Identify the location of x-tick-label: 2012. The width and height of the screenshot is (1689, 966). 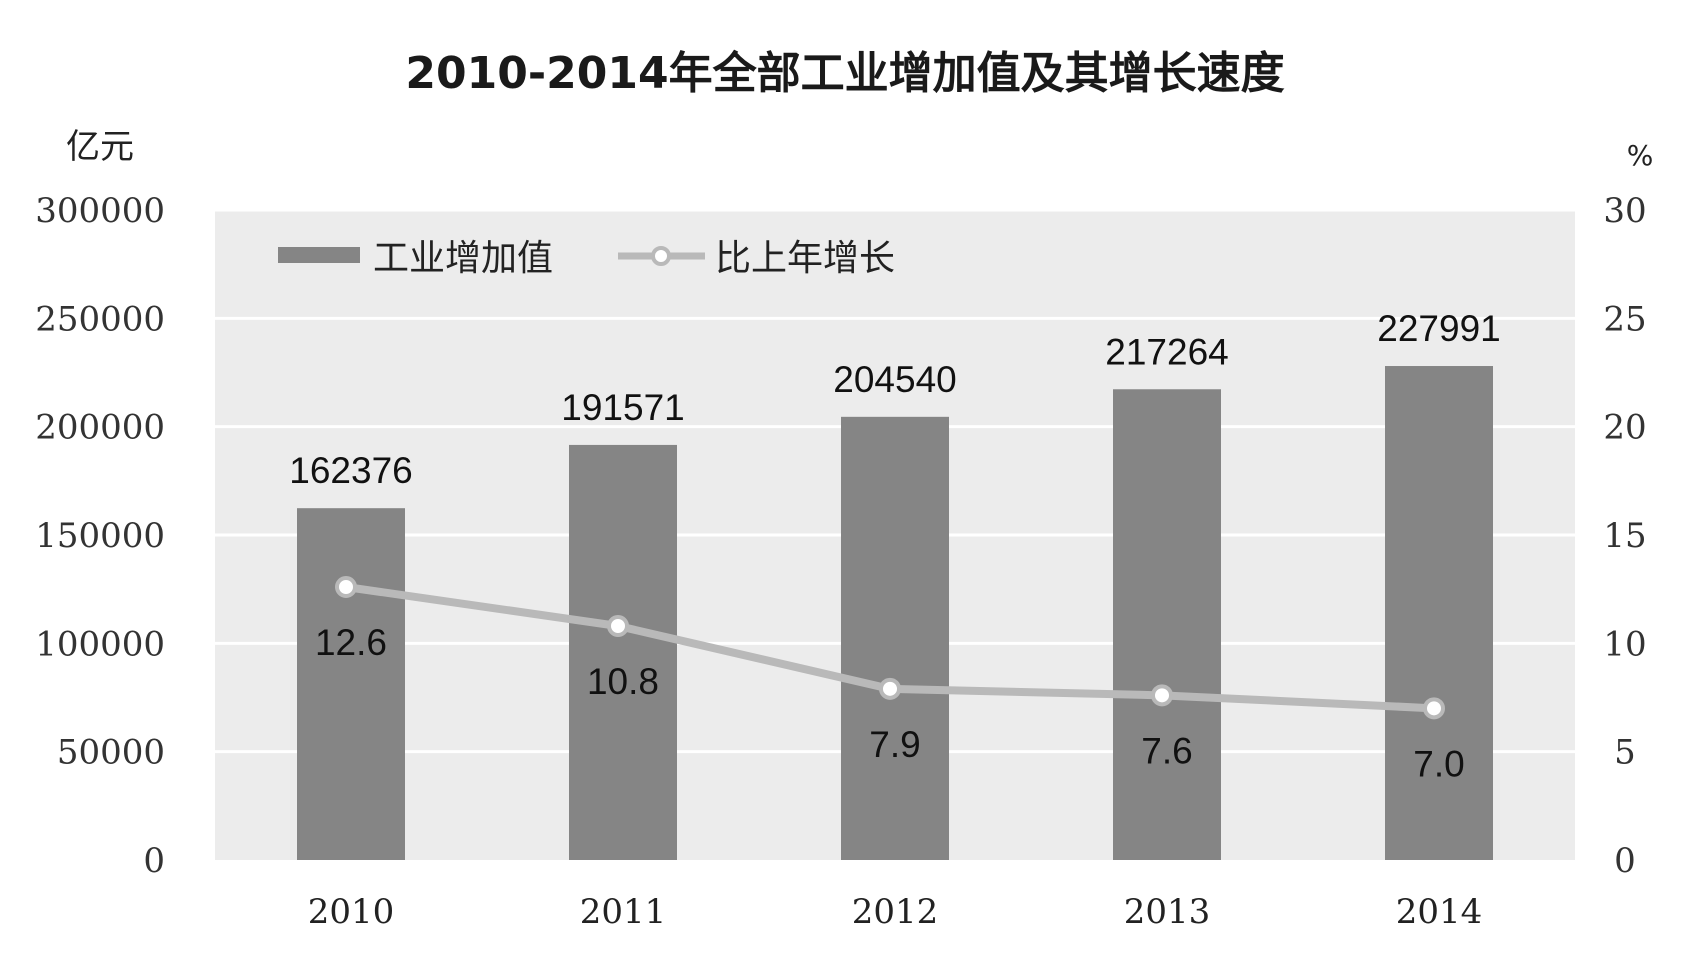
(895, 912).